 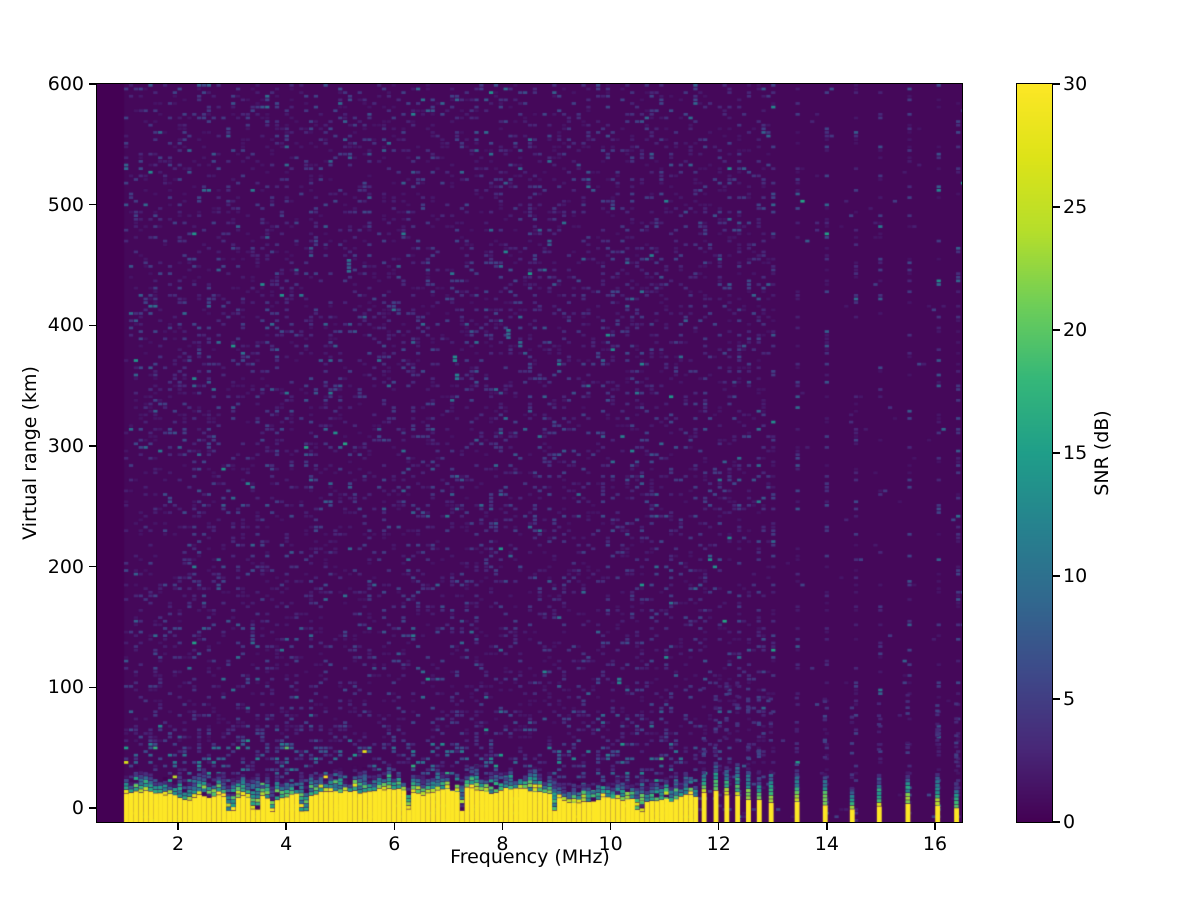 I want to click on y-axis-tick-label: 600, so click(x=65, y=84).